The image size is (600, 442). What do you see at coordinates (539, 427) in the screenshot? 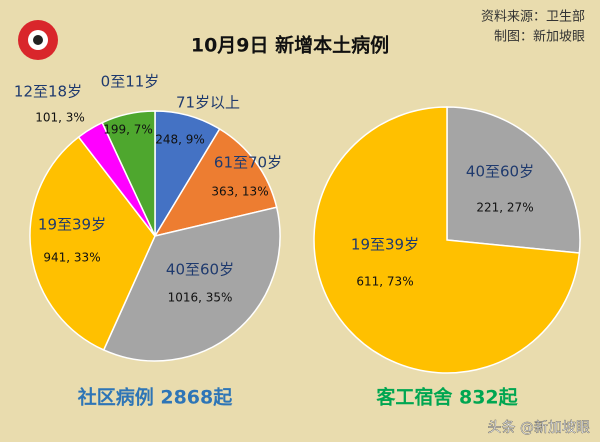
I see `watermark: 头条 @新加坡眼` at bounding box center [539, 427].